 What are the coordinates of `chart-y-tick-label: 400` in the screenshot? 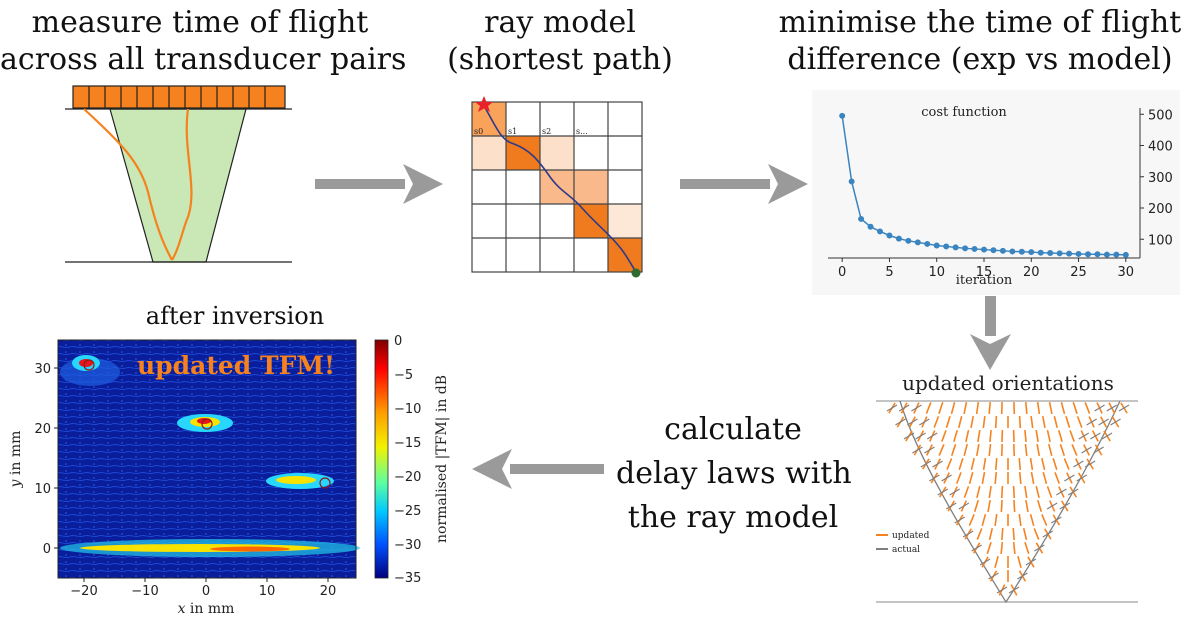 It's located at (1160, 147).